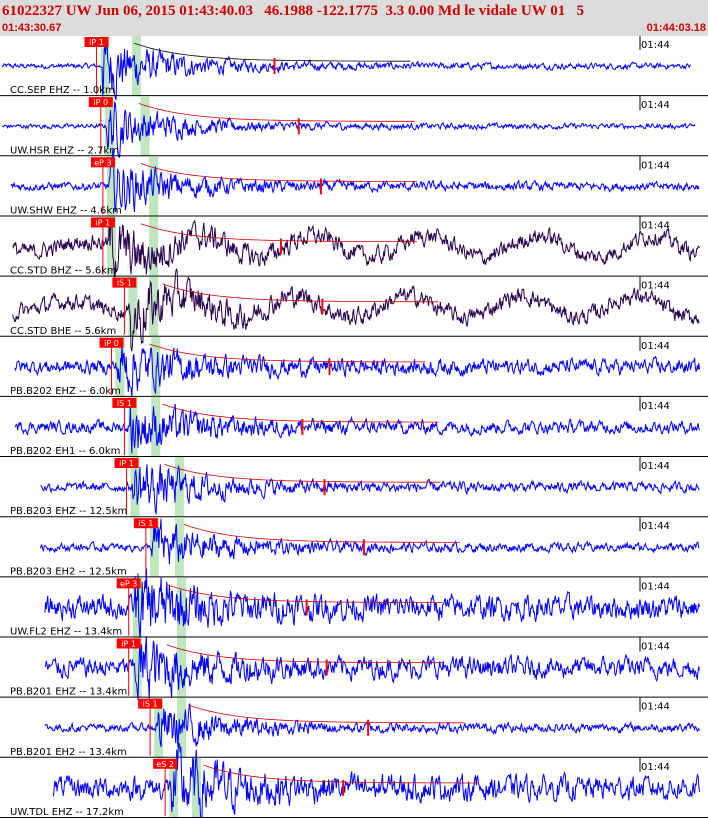  What do you see at coordinates (63, 271) in the screenshot?
I see `station-label: CC.STD BHZ -- 5.6km` at bounding box center [63, 271].